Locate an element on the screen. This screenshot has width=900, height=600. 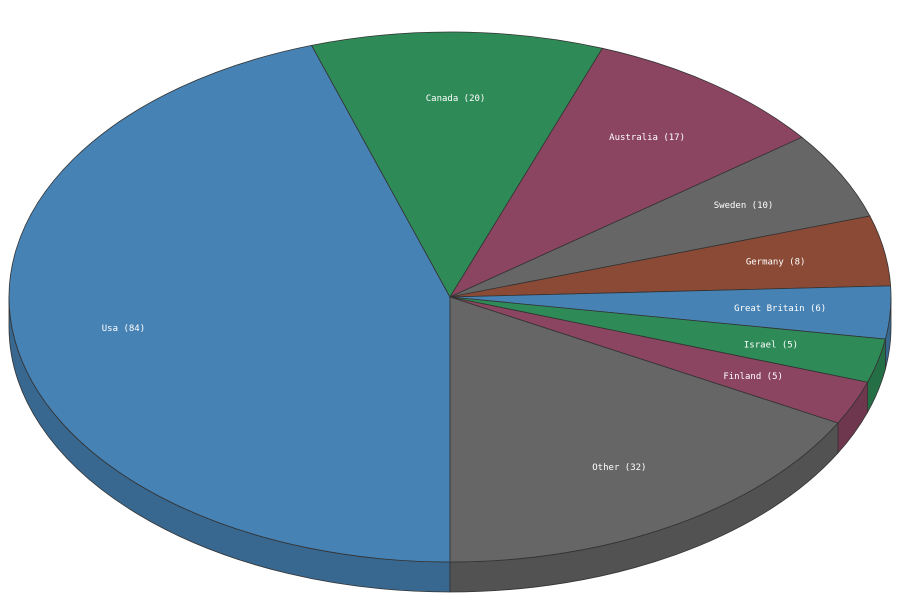
slice-label: Canada (20) is located at coordinates (456, 99).